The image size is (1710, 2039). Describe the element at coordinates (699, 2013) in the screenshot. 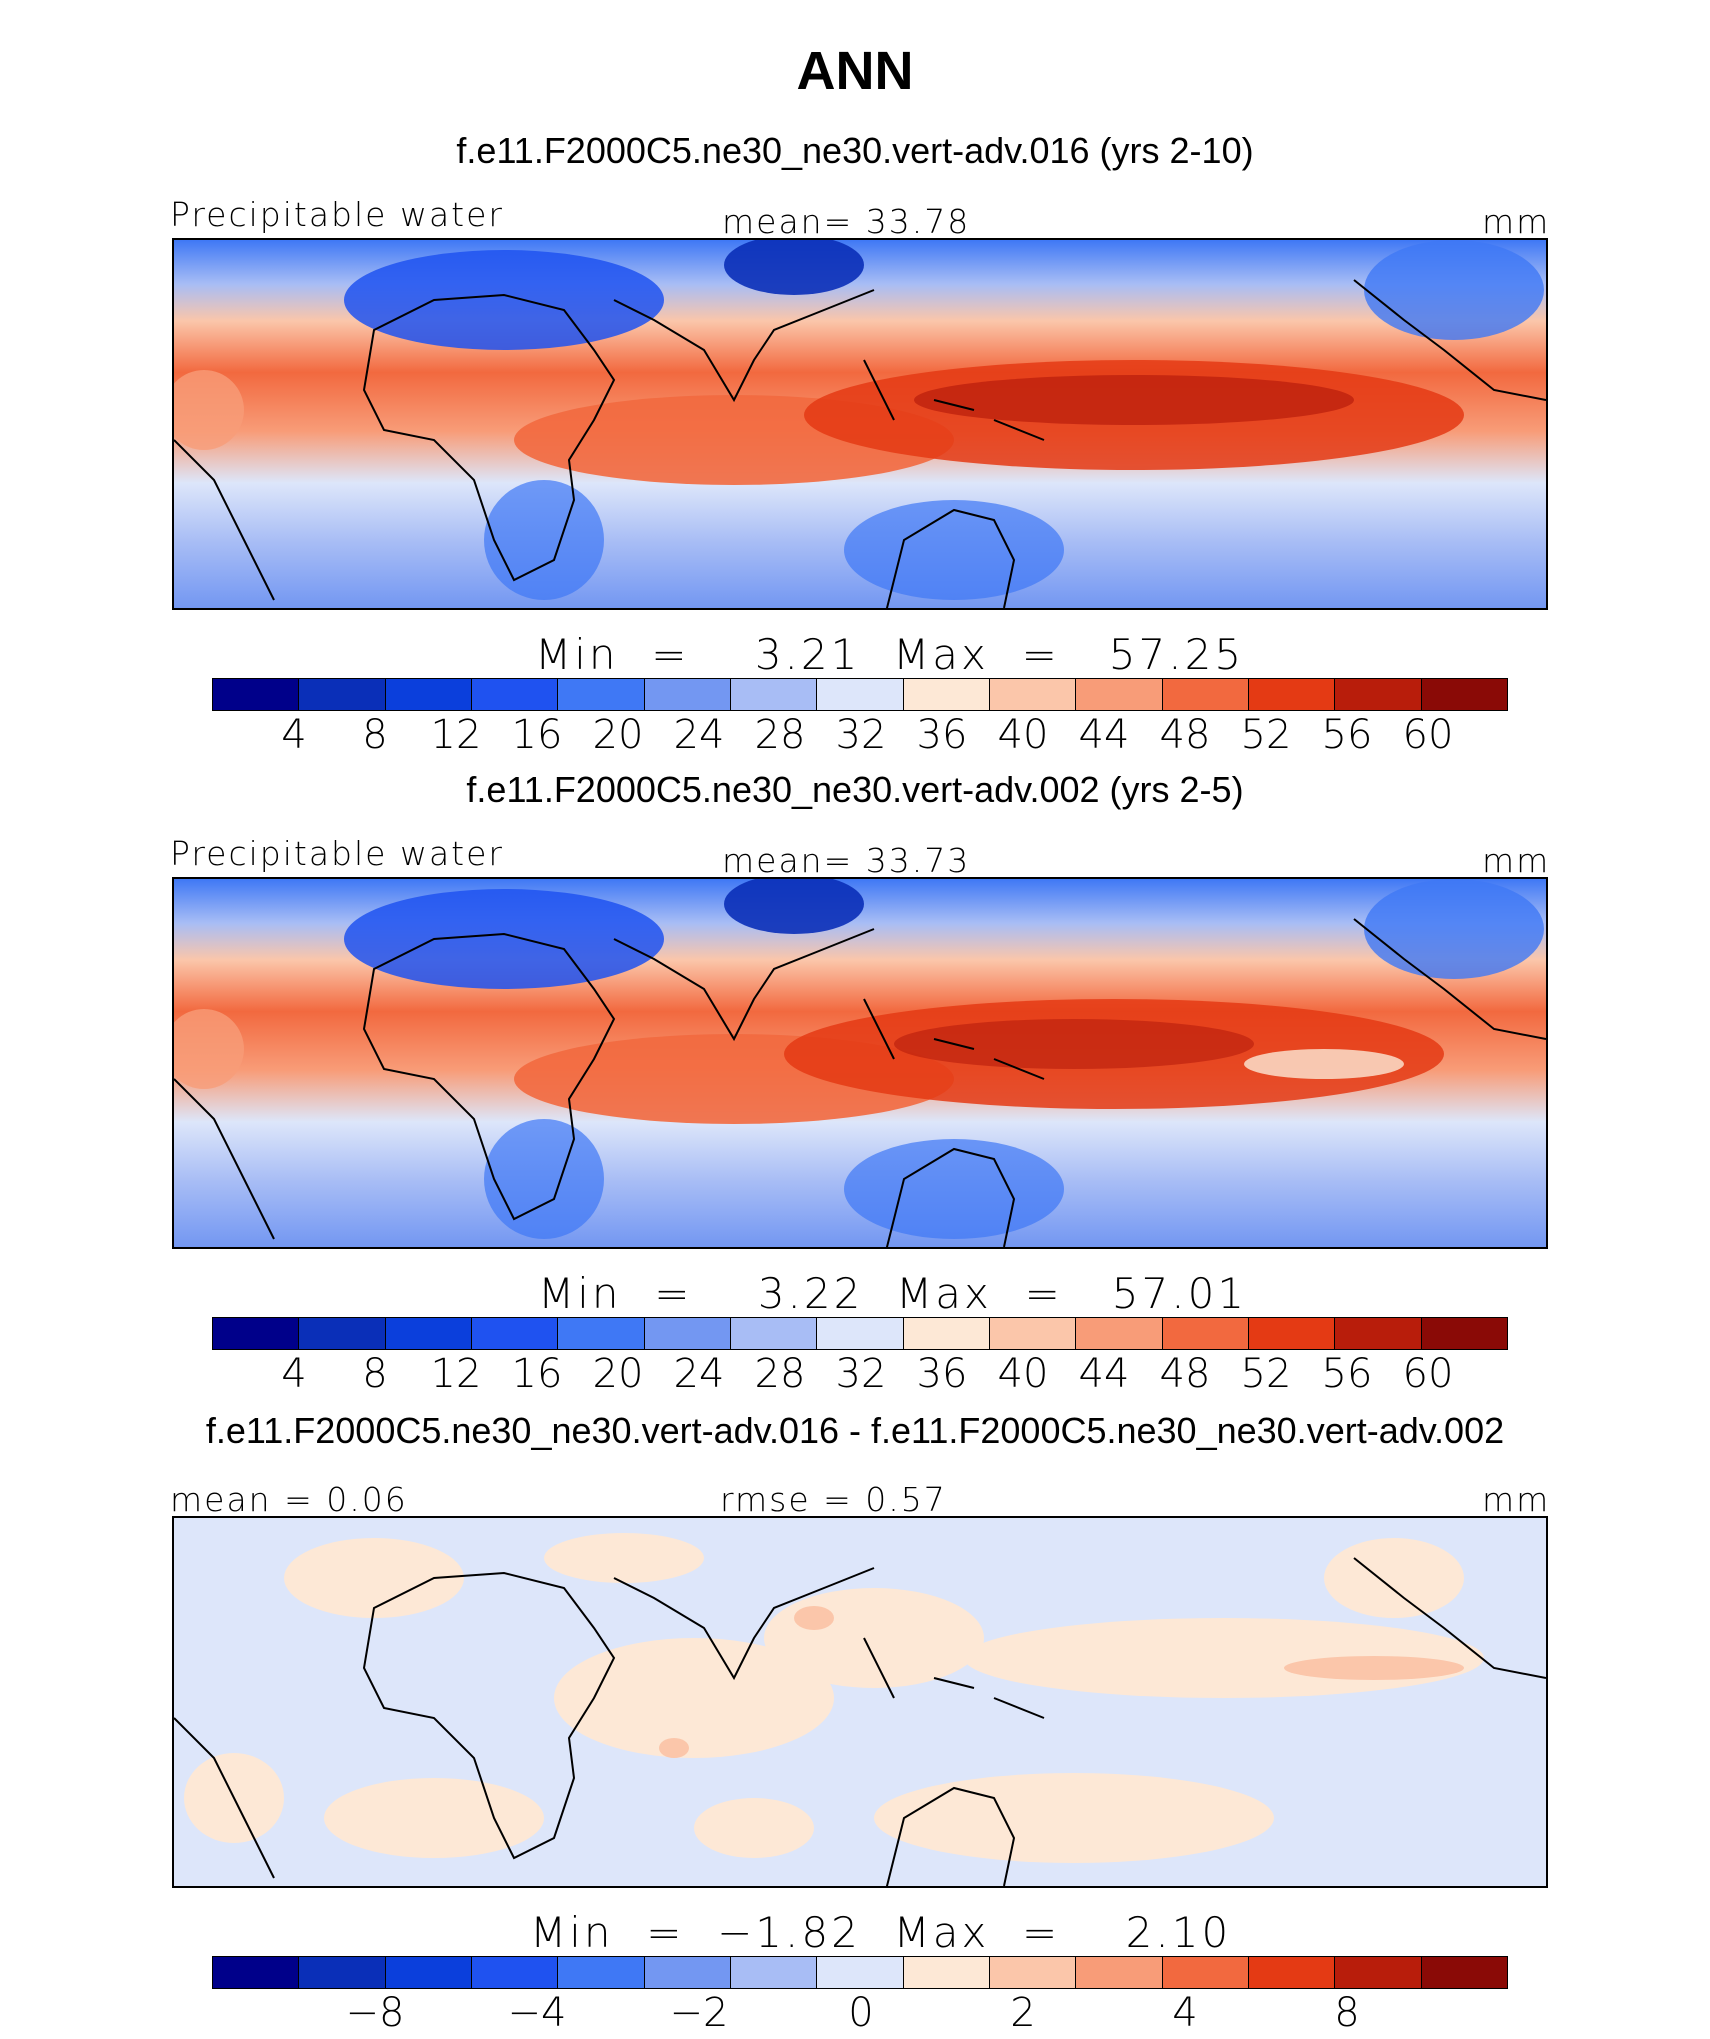

I see `colorbar-tick: −2` at that location.